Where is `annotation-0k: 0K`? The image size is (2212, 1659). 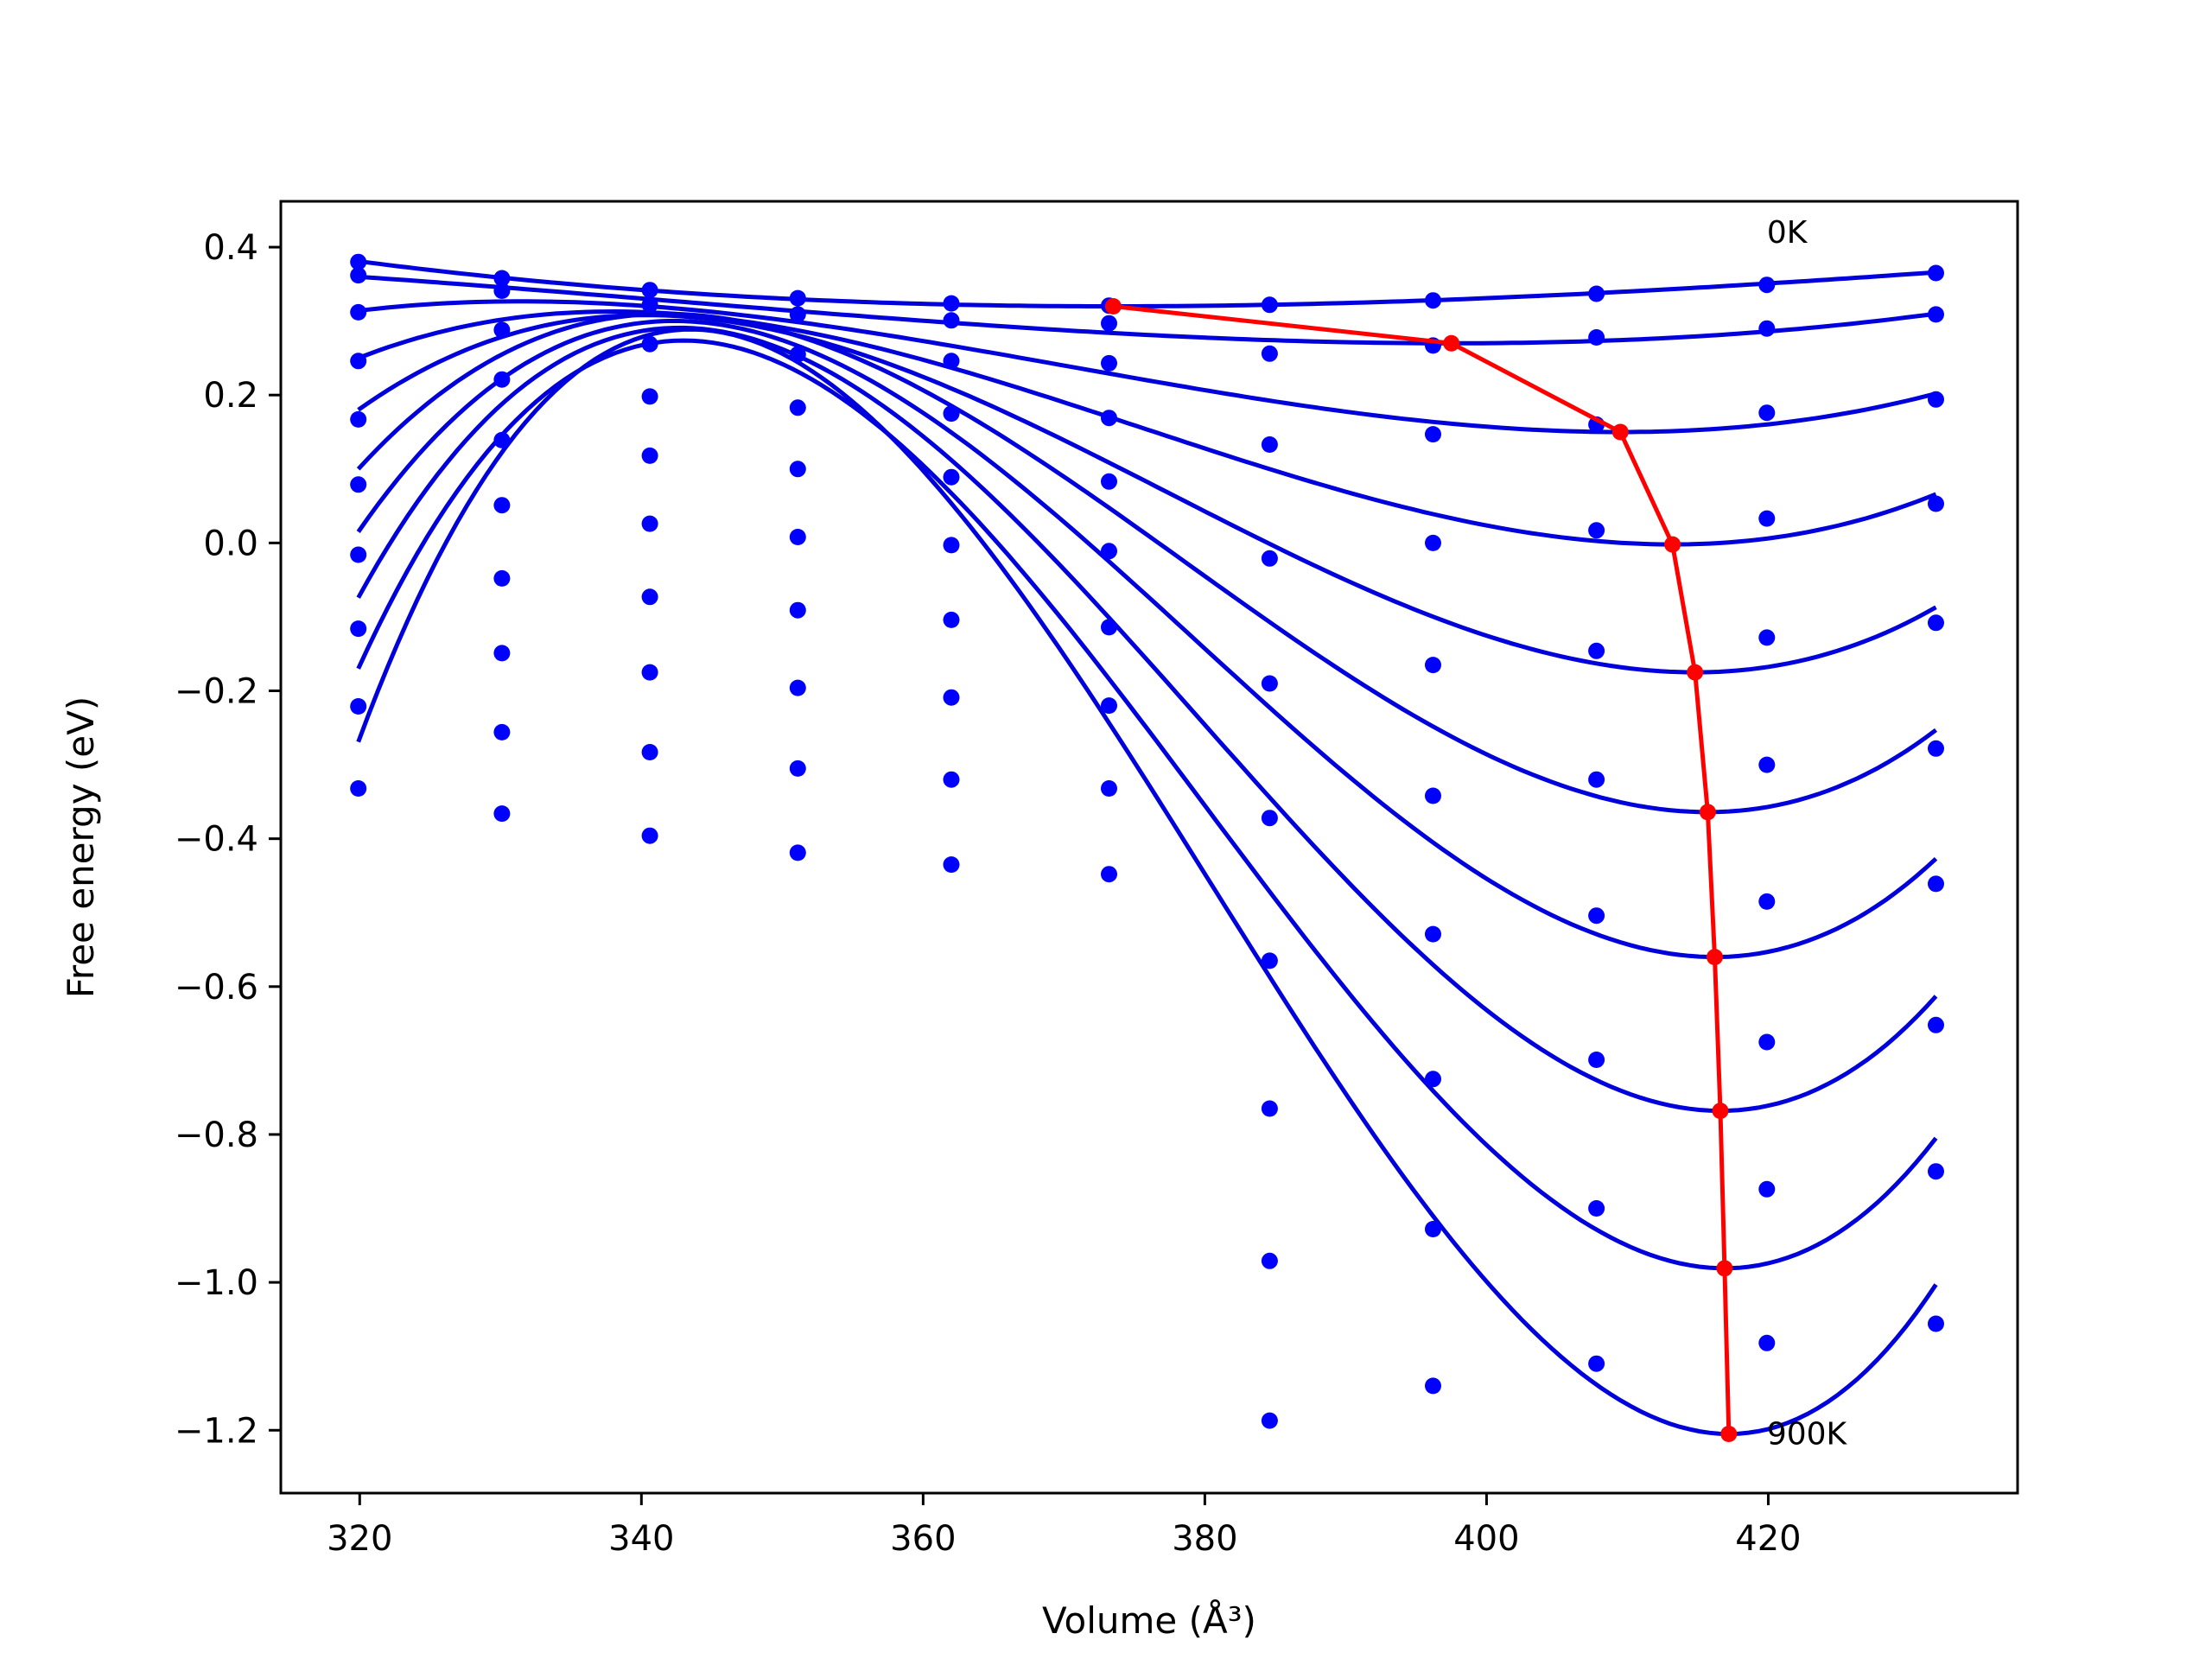 annotation-0k: 0K is located at coordinates (1787, 233).